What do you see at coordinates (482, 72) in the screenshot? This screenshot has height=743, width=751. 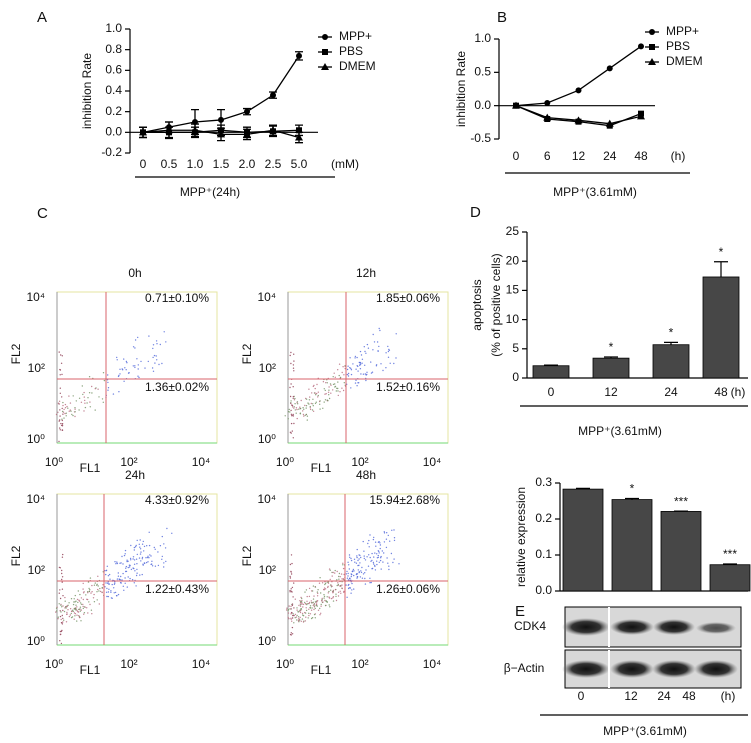 I see `y-tick-label: 0.5` at bounding box center [482, 72].